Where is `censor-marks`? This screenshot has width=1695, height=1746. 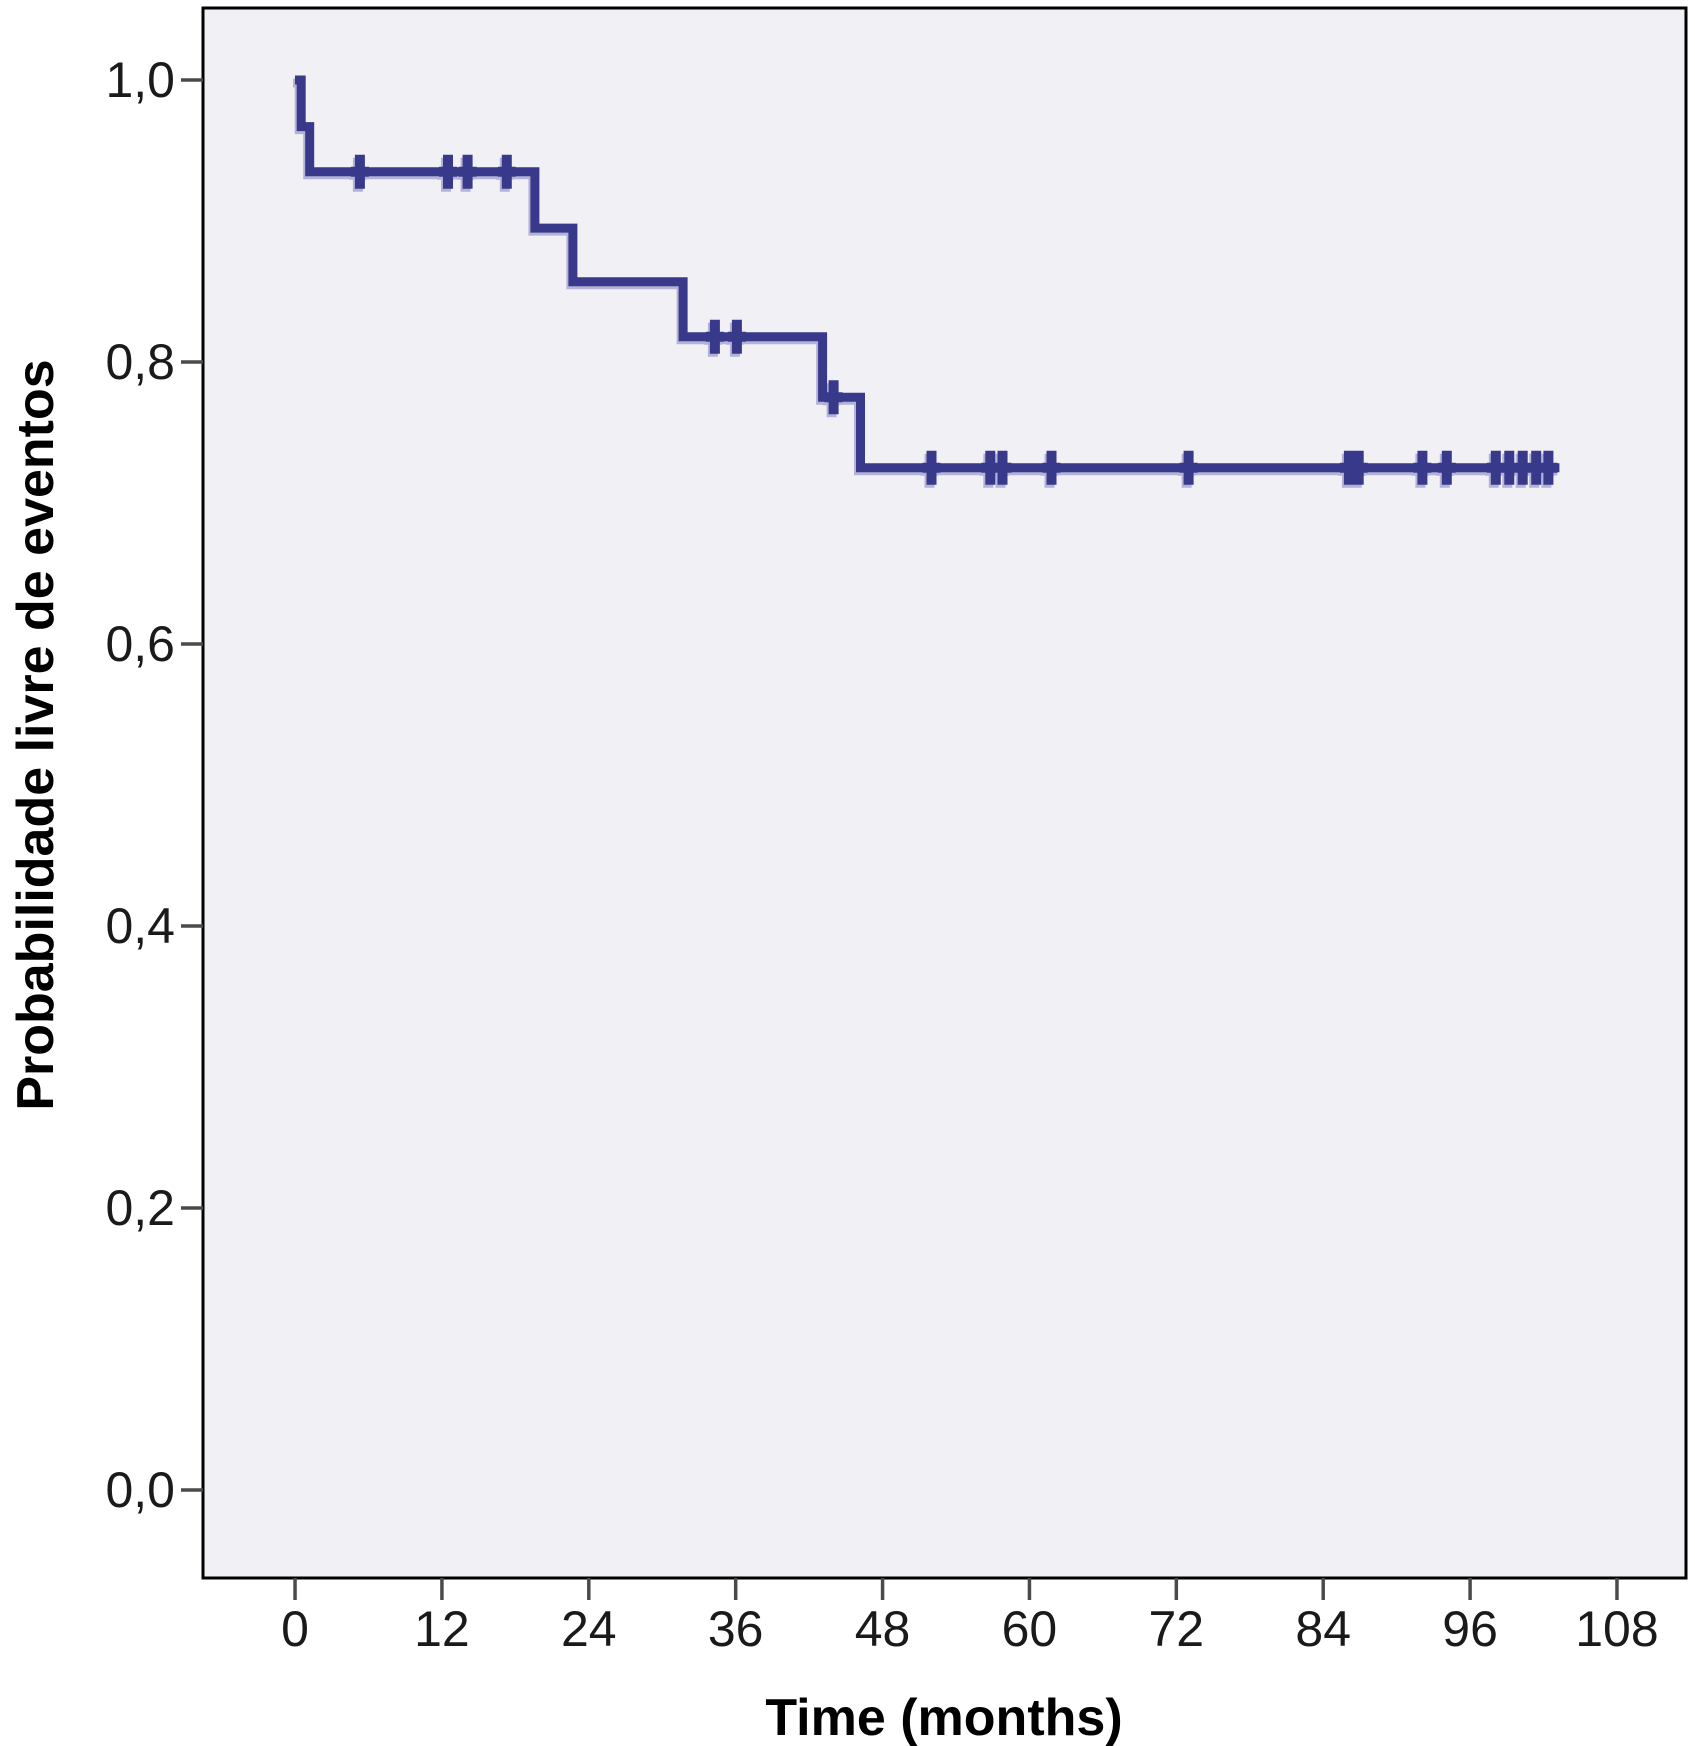
censor-marks is located at coordinates (954, 319).